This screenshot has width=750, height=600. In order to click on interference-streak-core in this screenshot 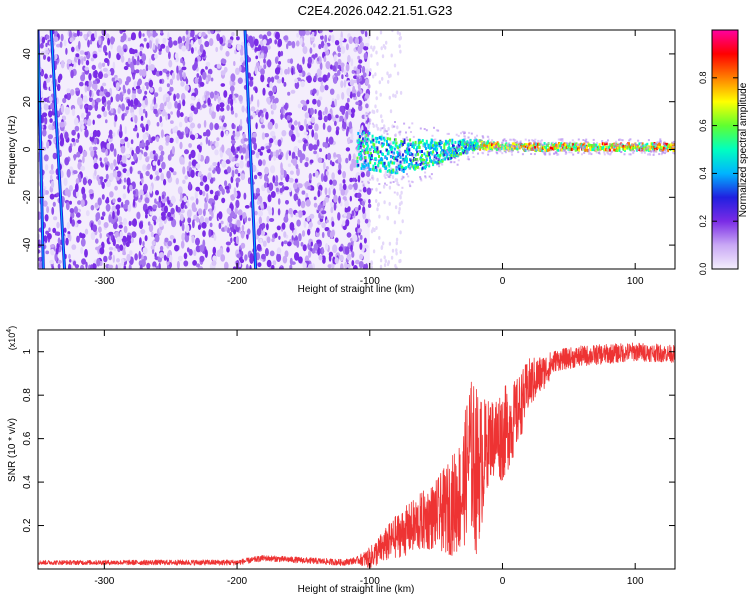, I will do `click(250, 149)`.